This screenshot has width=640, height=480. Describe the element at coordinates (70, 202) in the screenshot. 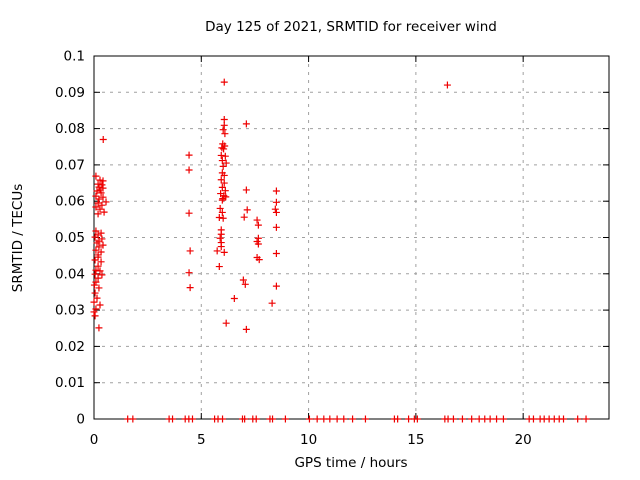

I see `y-tick-label: 0.06` at that location.